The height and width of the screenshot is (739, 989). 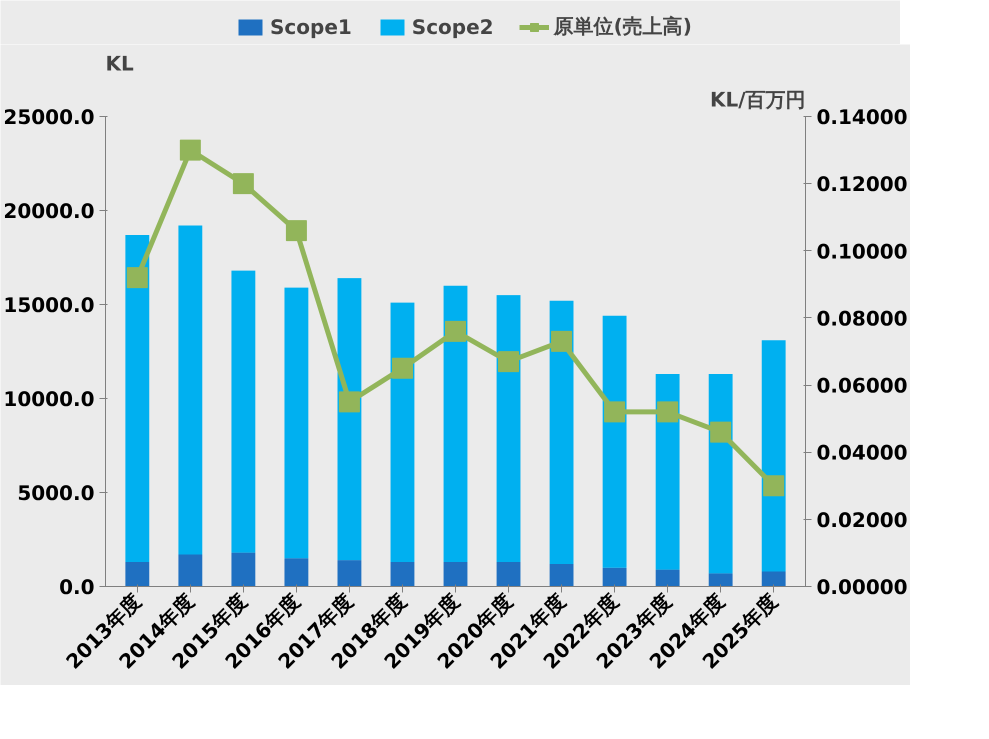 I want to click on y-axis-title: KL, so click(x=120, y=64).